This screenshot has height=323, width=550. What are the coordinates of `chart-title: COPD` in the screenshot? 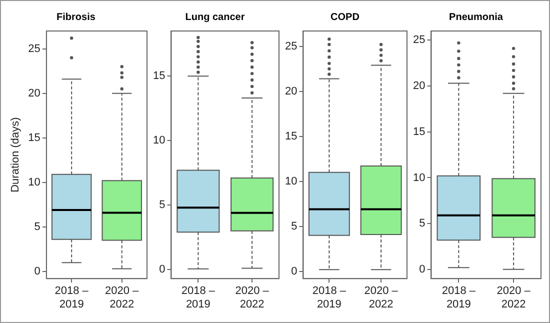 It's located at (345, 17).